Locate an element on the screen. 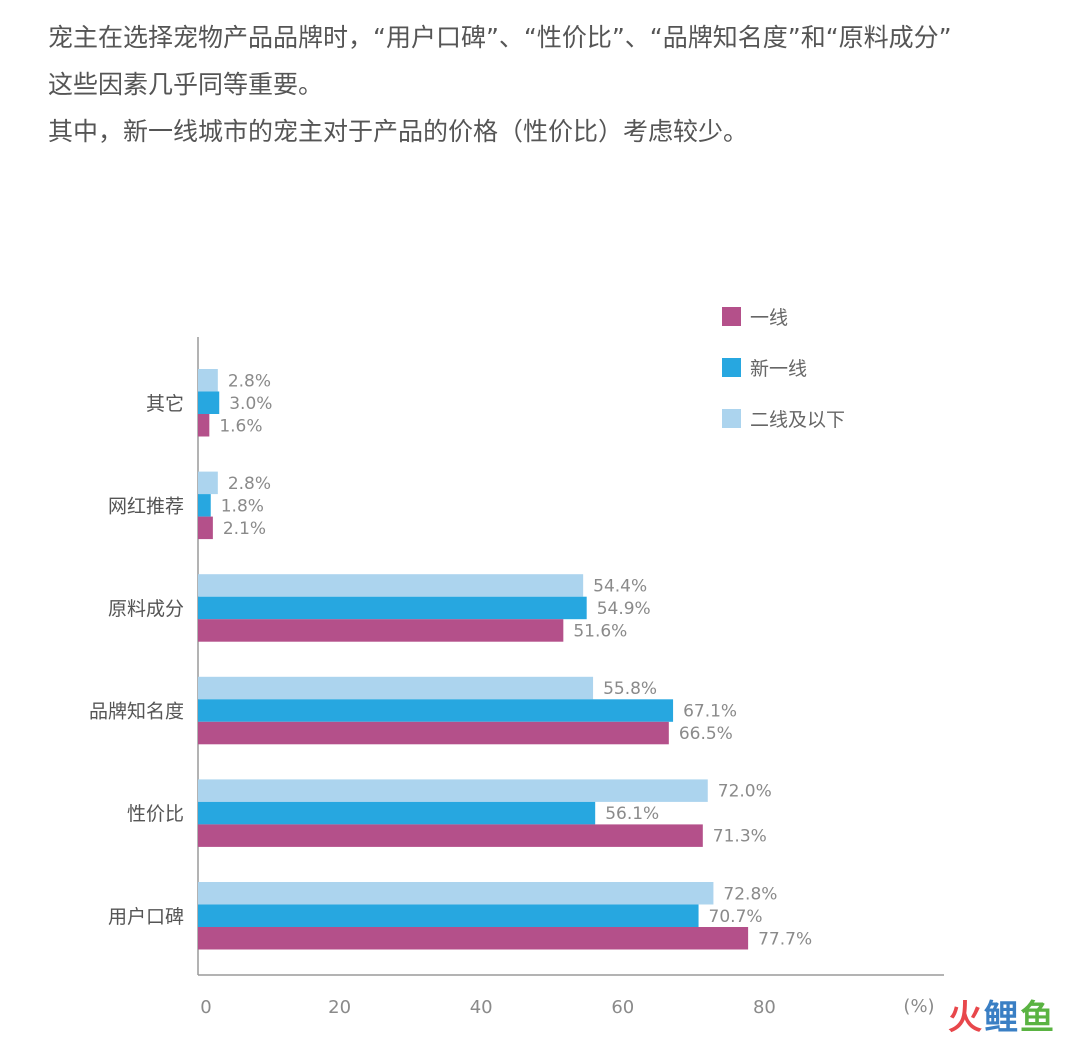 This screenshot has width=1080, height=1047. data-label: 67.1% is located at coordinates (710, 712).